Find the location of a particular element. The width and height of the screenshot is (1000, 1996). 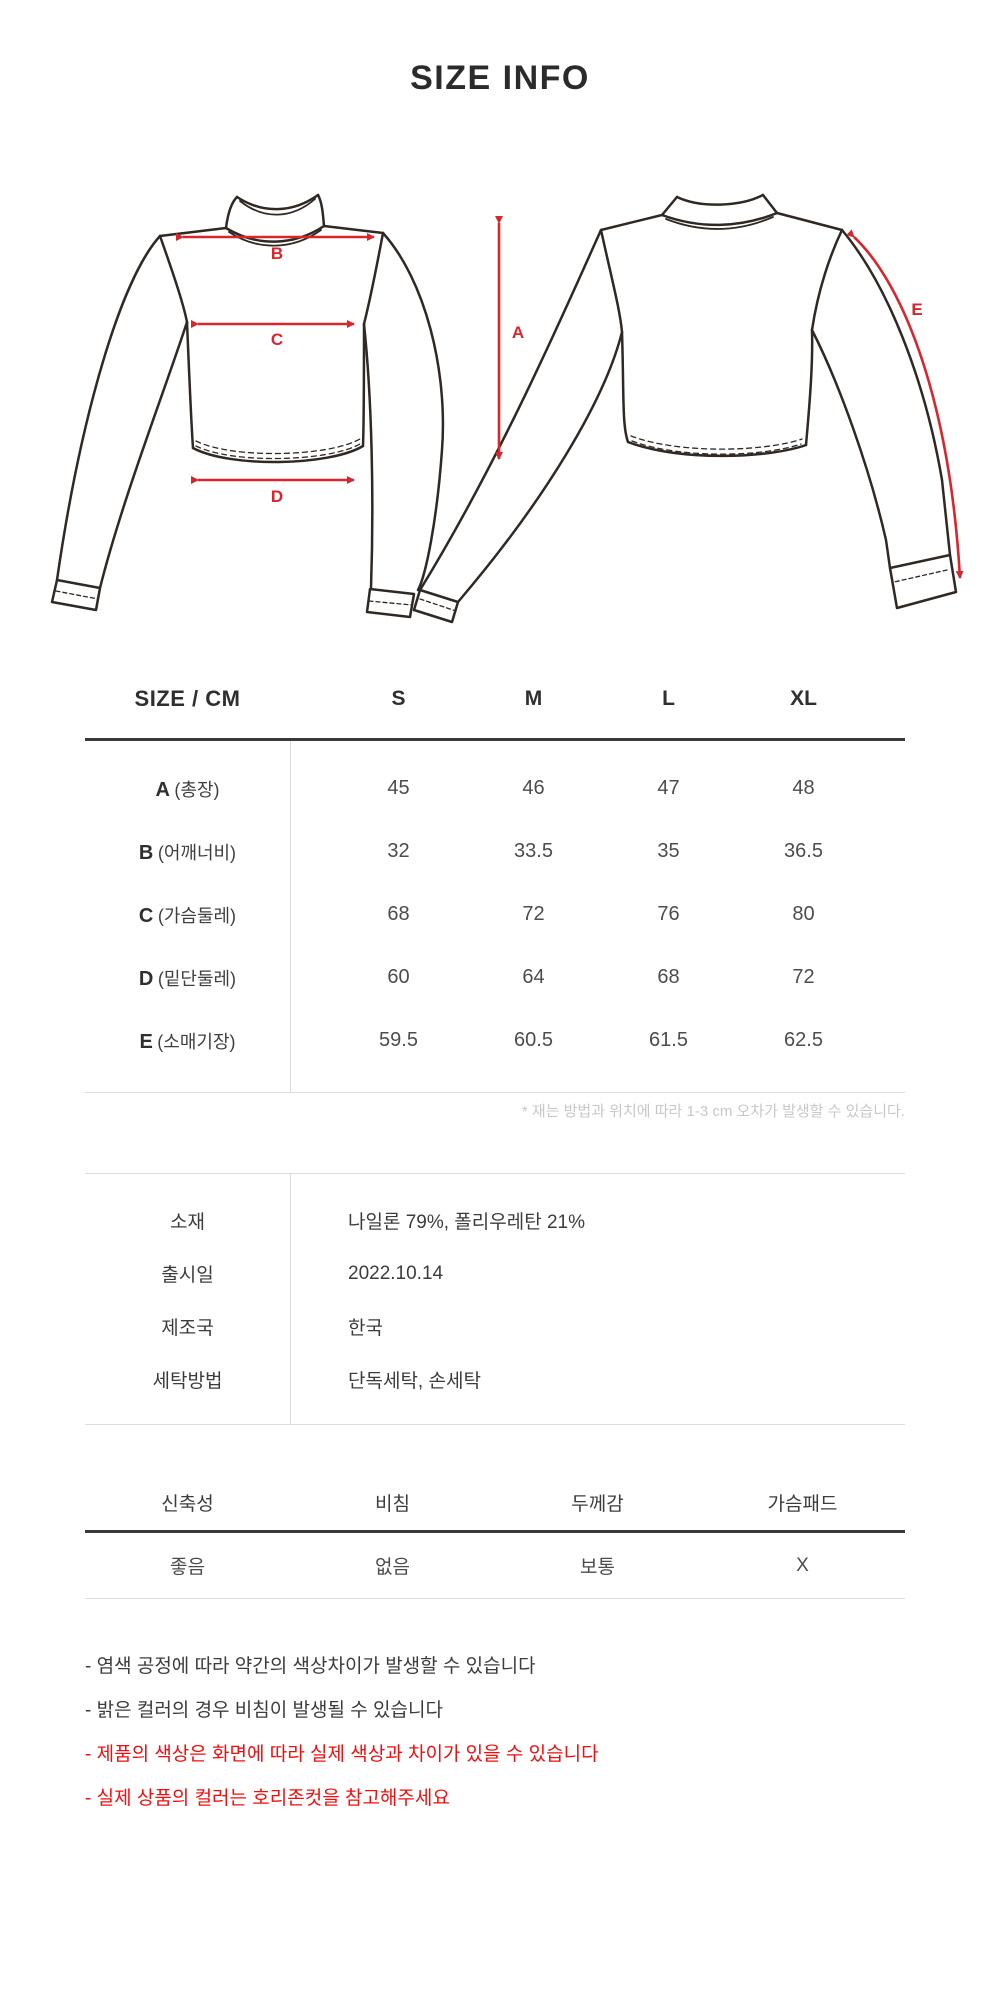

measure-value: 32 is located at coordinates (398, 851).